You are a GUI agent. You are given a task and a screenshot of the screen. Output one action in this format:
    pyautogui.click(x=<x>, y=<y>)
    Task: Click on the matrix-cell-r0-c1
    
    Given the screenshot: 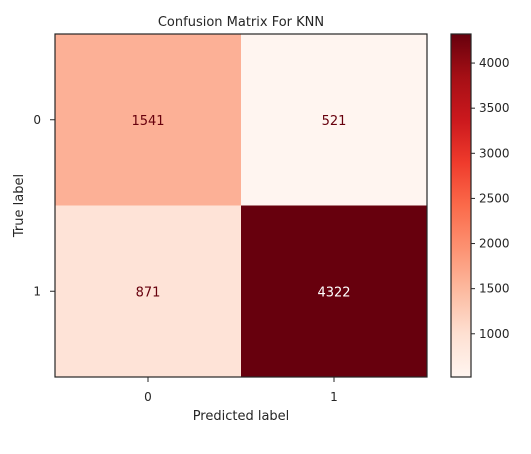 What is the action you would take?
    pyautogui.click(x=334, y=120)
    